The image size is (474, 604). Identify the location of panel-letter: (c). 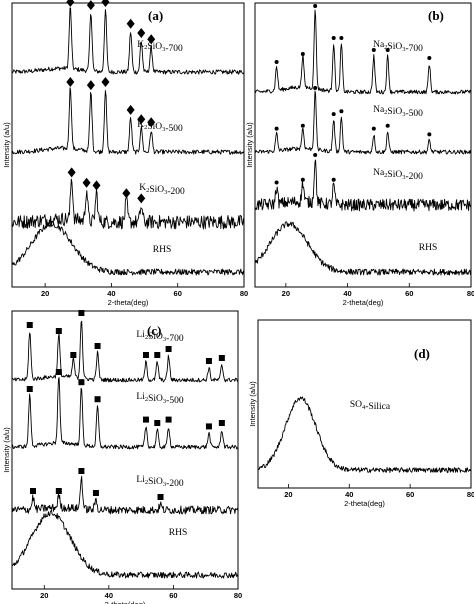
(154, 330).